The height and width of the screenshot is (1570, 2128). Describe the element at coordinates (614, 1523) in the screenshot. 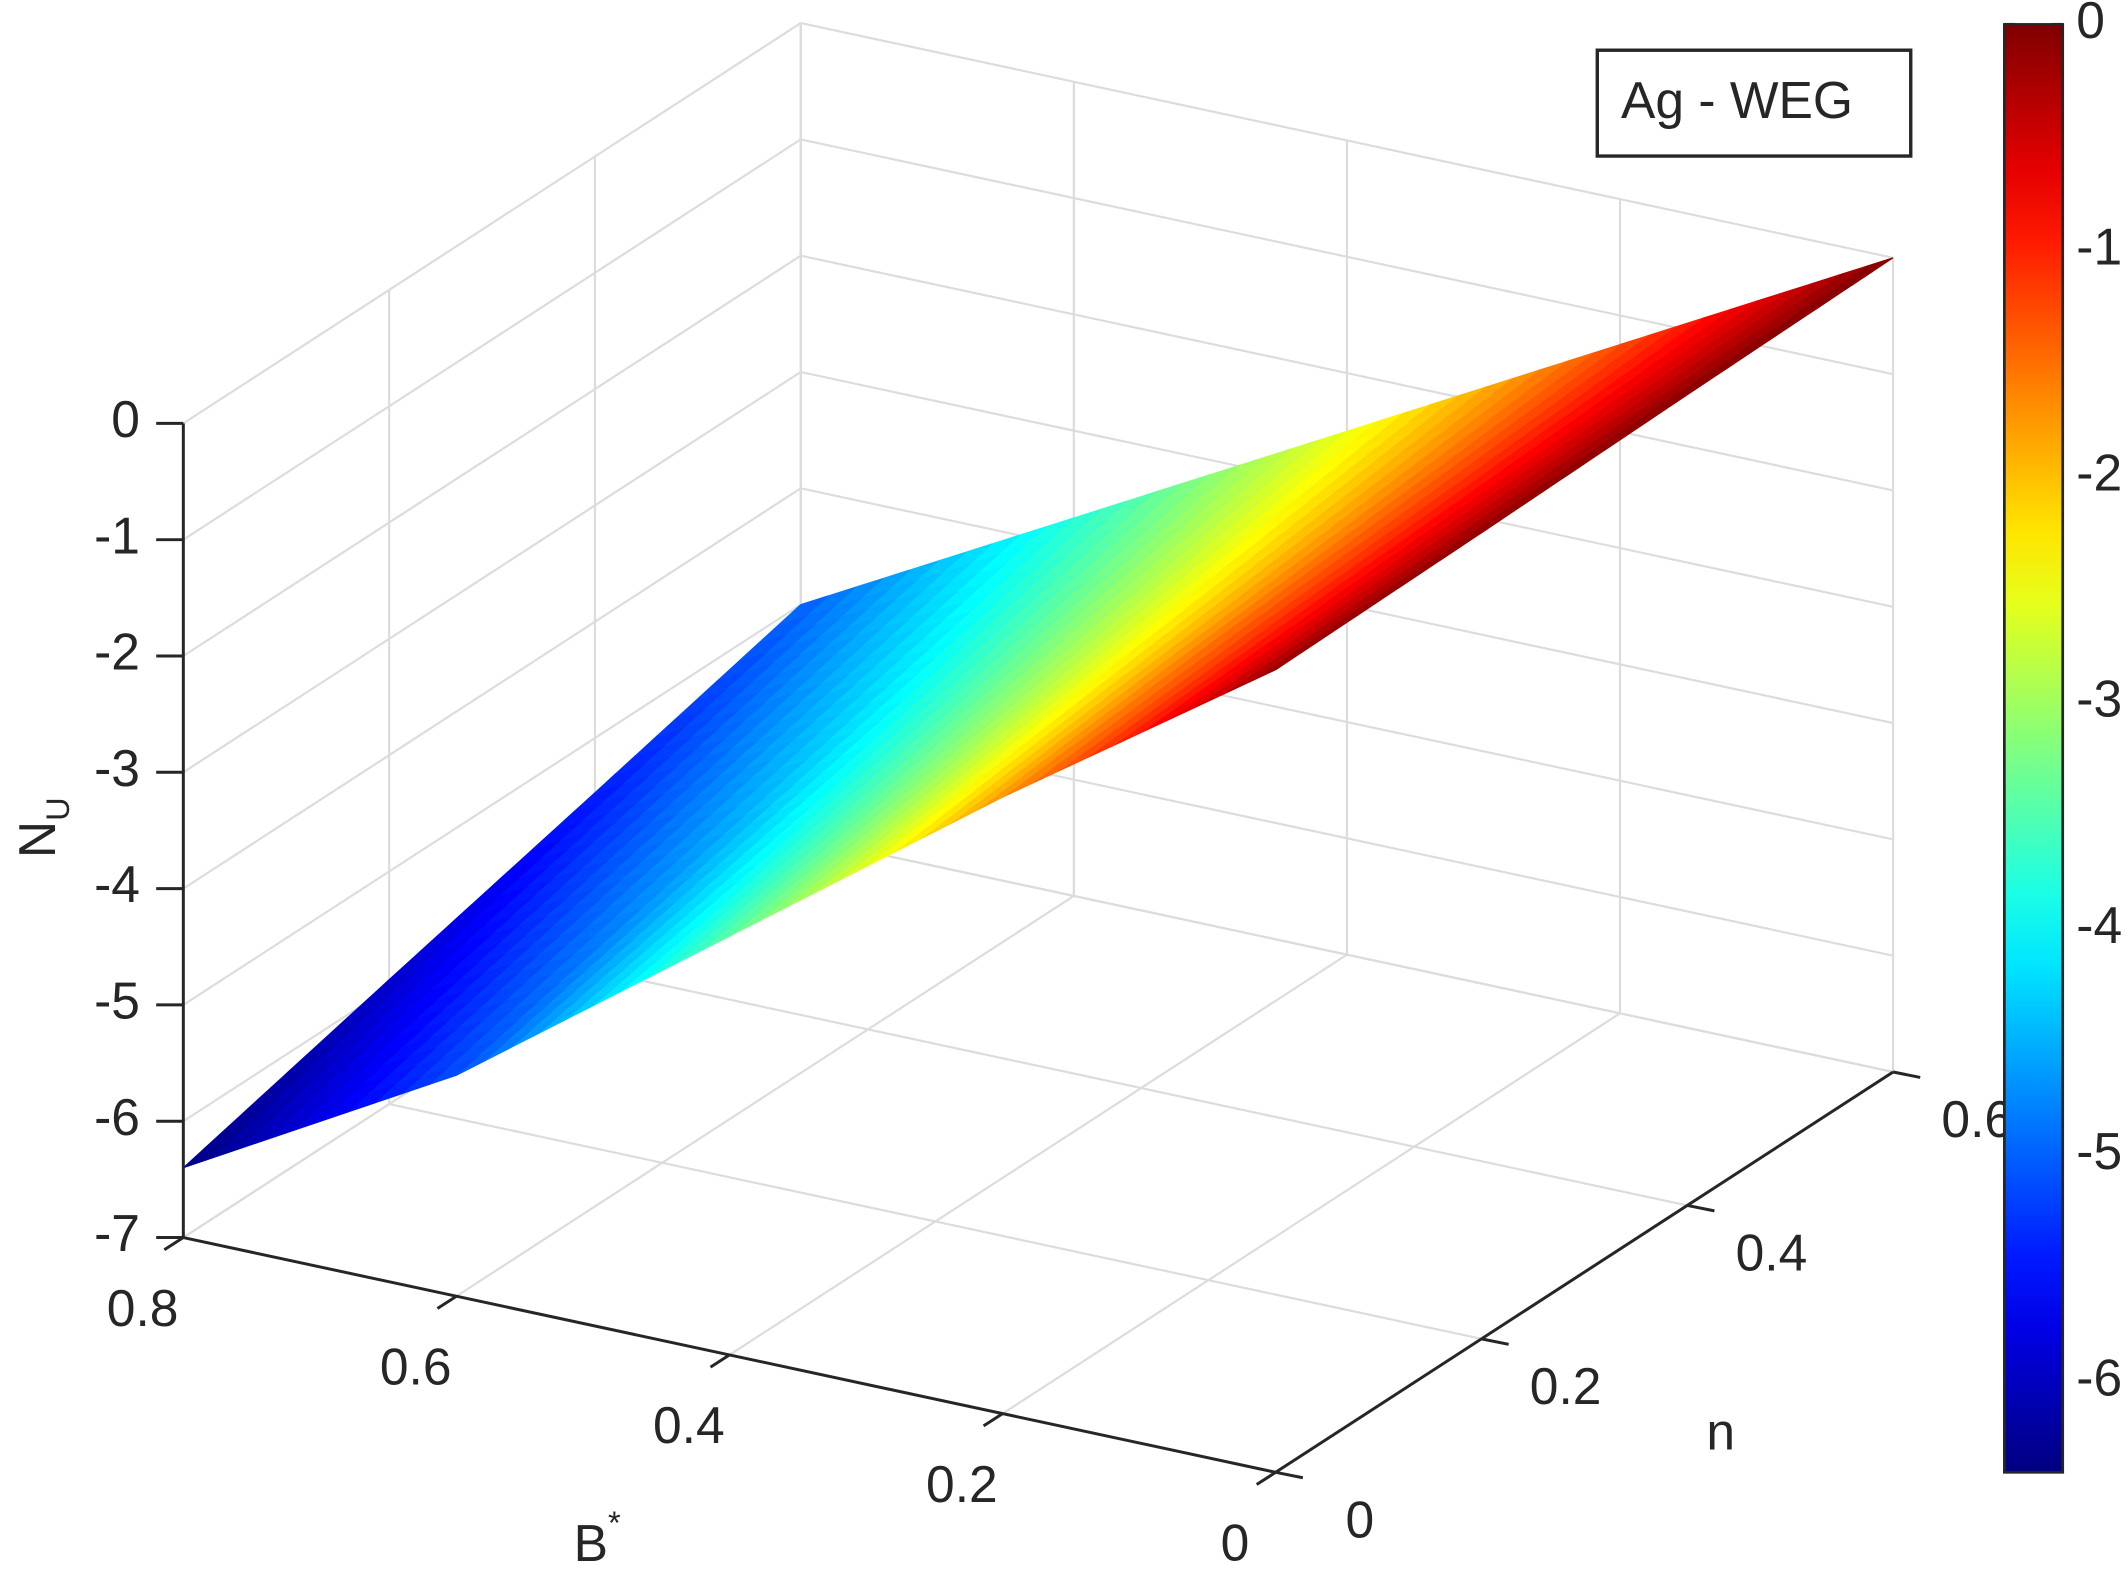

I see `x-axis-label-sup: *` at that location.